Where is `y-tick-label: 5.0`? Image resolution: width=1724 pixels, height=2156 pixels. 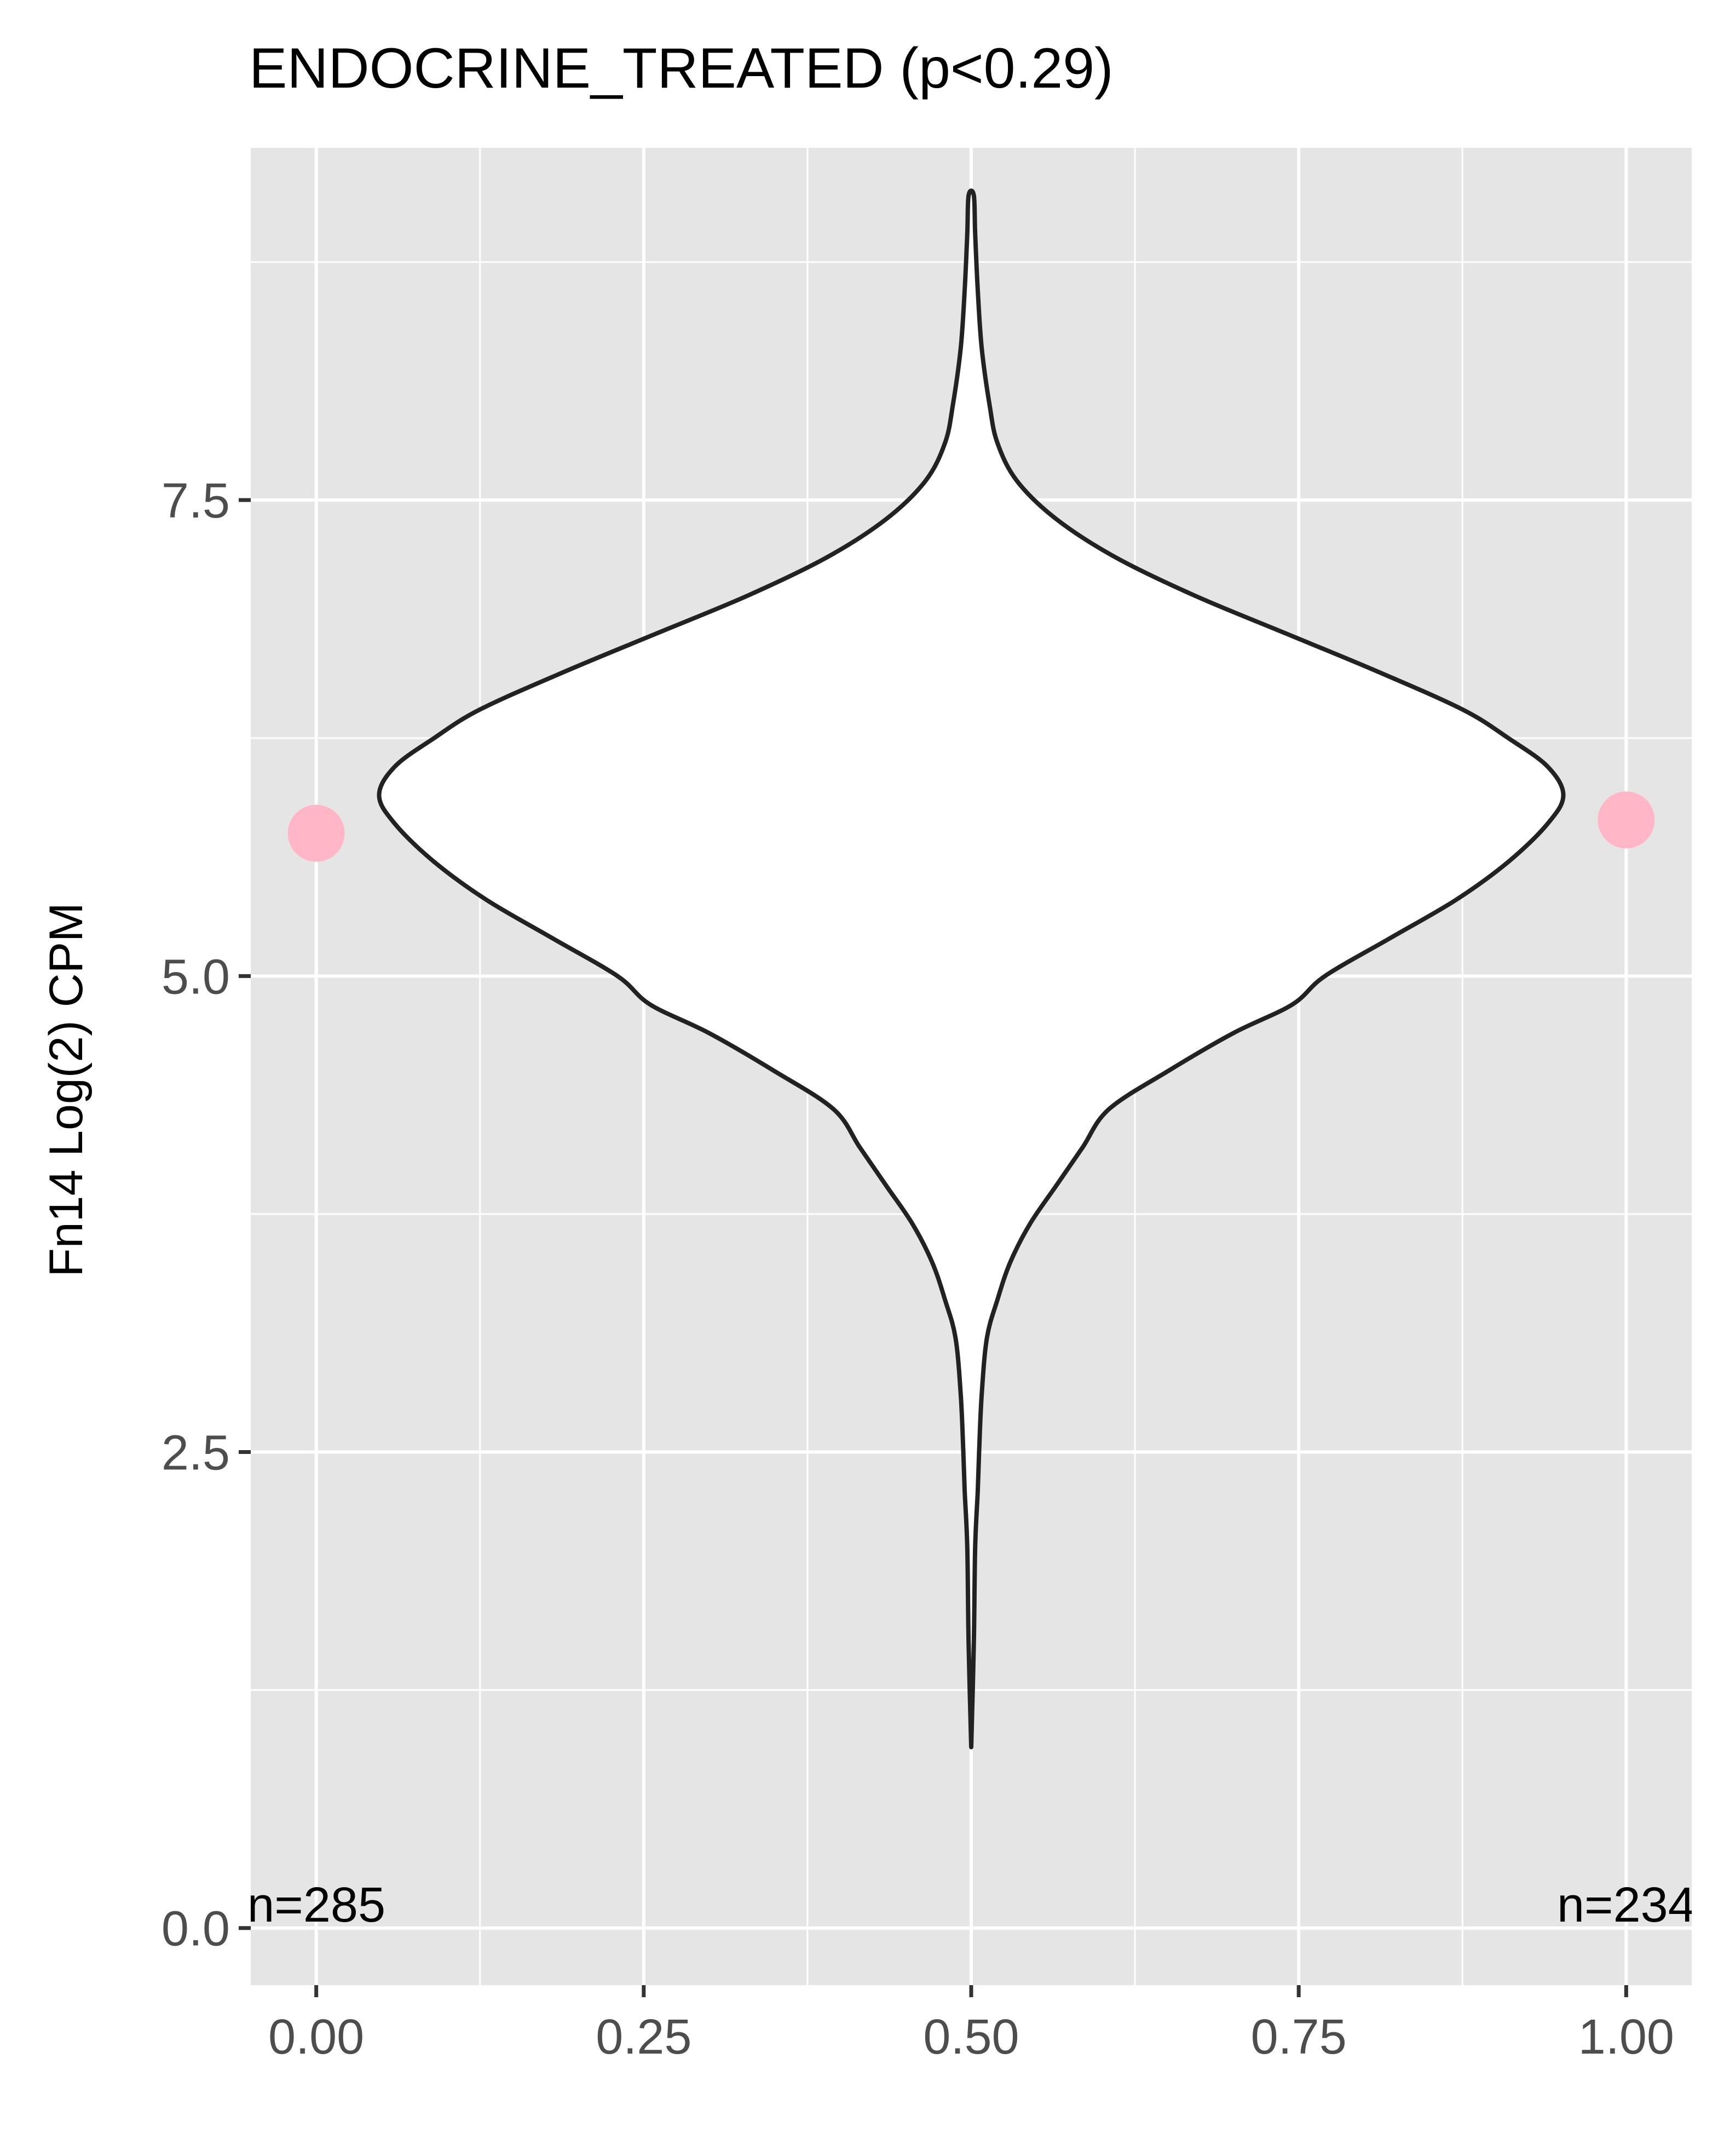 y-tick-label: 5.0 is located at coordinates (196, 977).